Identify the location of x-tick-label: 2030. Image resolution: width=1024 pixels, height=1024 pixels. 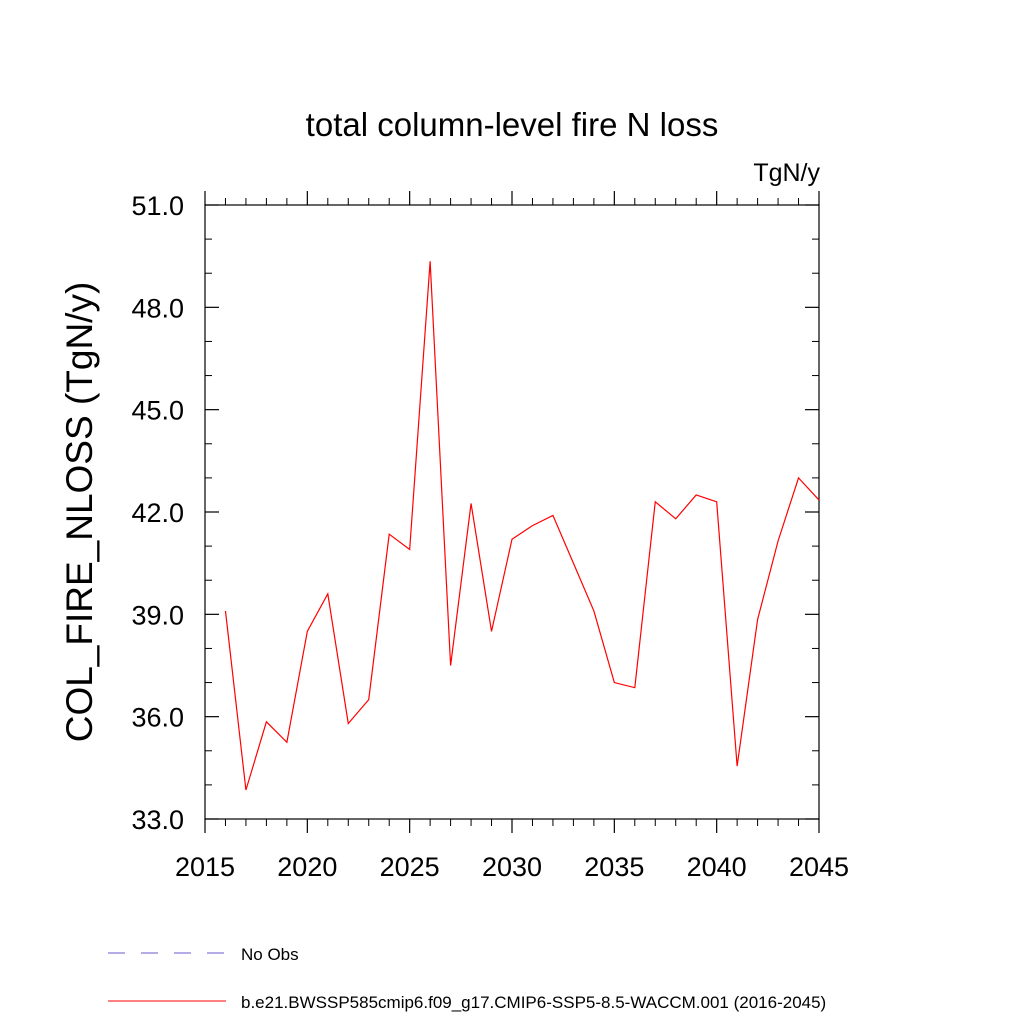
(512, 867).